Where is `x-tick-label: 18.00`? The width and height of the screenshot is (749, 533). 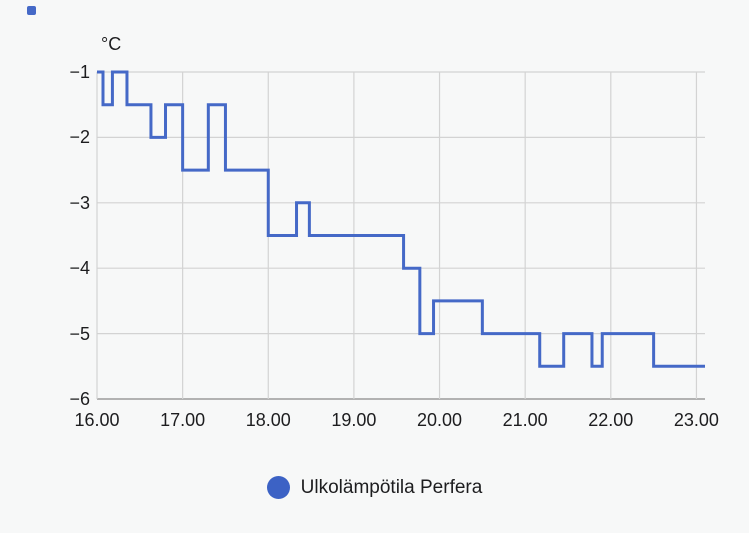
x-tick-label: 18.00 is located at coordinates (268, 420).